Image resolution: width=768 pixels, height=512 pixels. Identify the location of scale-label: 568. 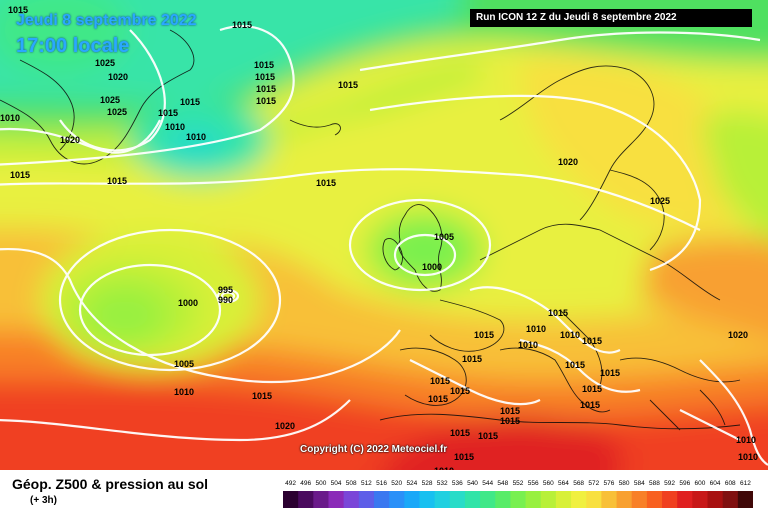
(578, 483).